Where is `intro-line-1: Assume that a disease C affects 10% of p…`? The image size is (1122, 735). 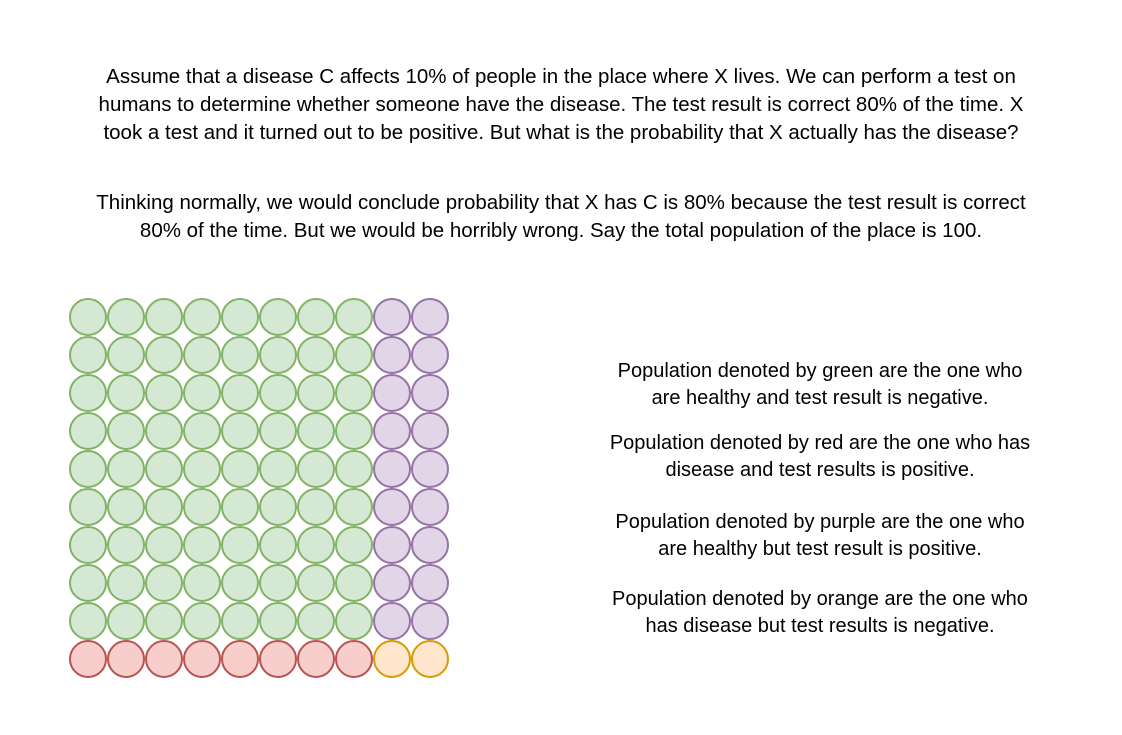 intro-line-1: Assume that a disease C affects 10% of p… is located at coordinates (561, 76).